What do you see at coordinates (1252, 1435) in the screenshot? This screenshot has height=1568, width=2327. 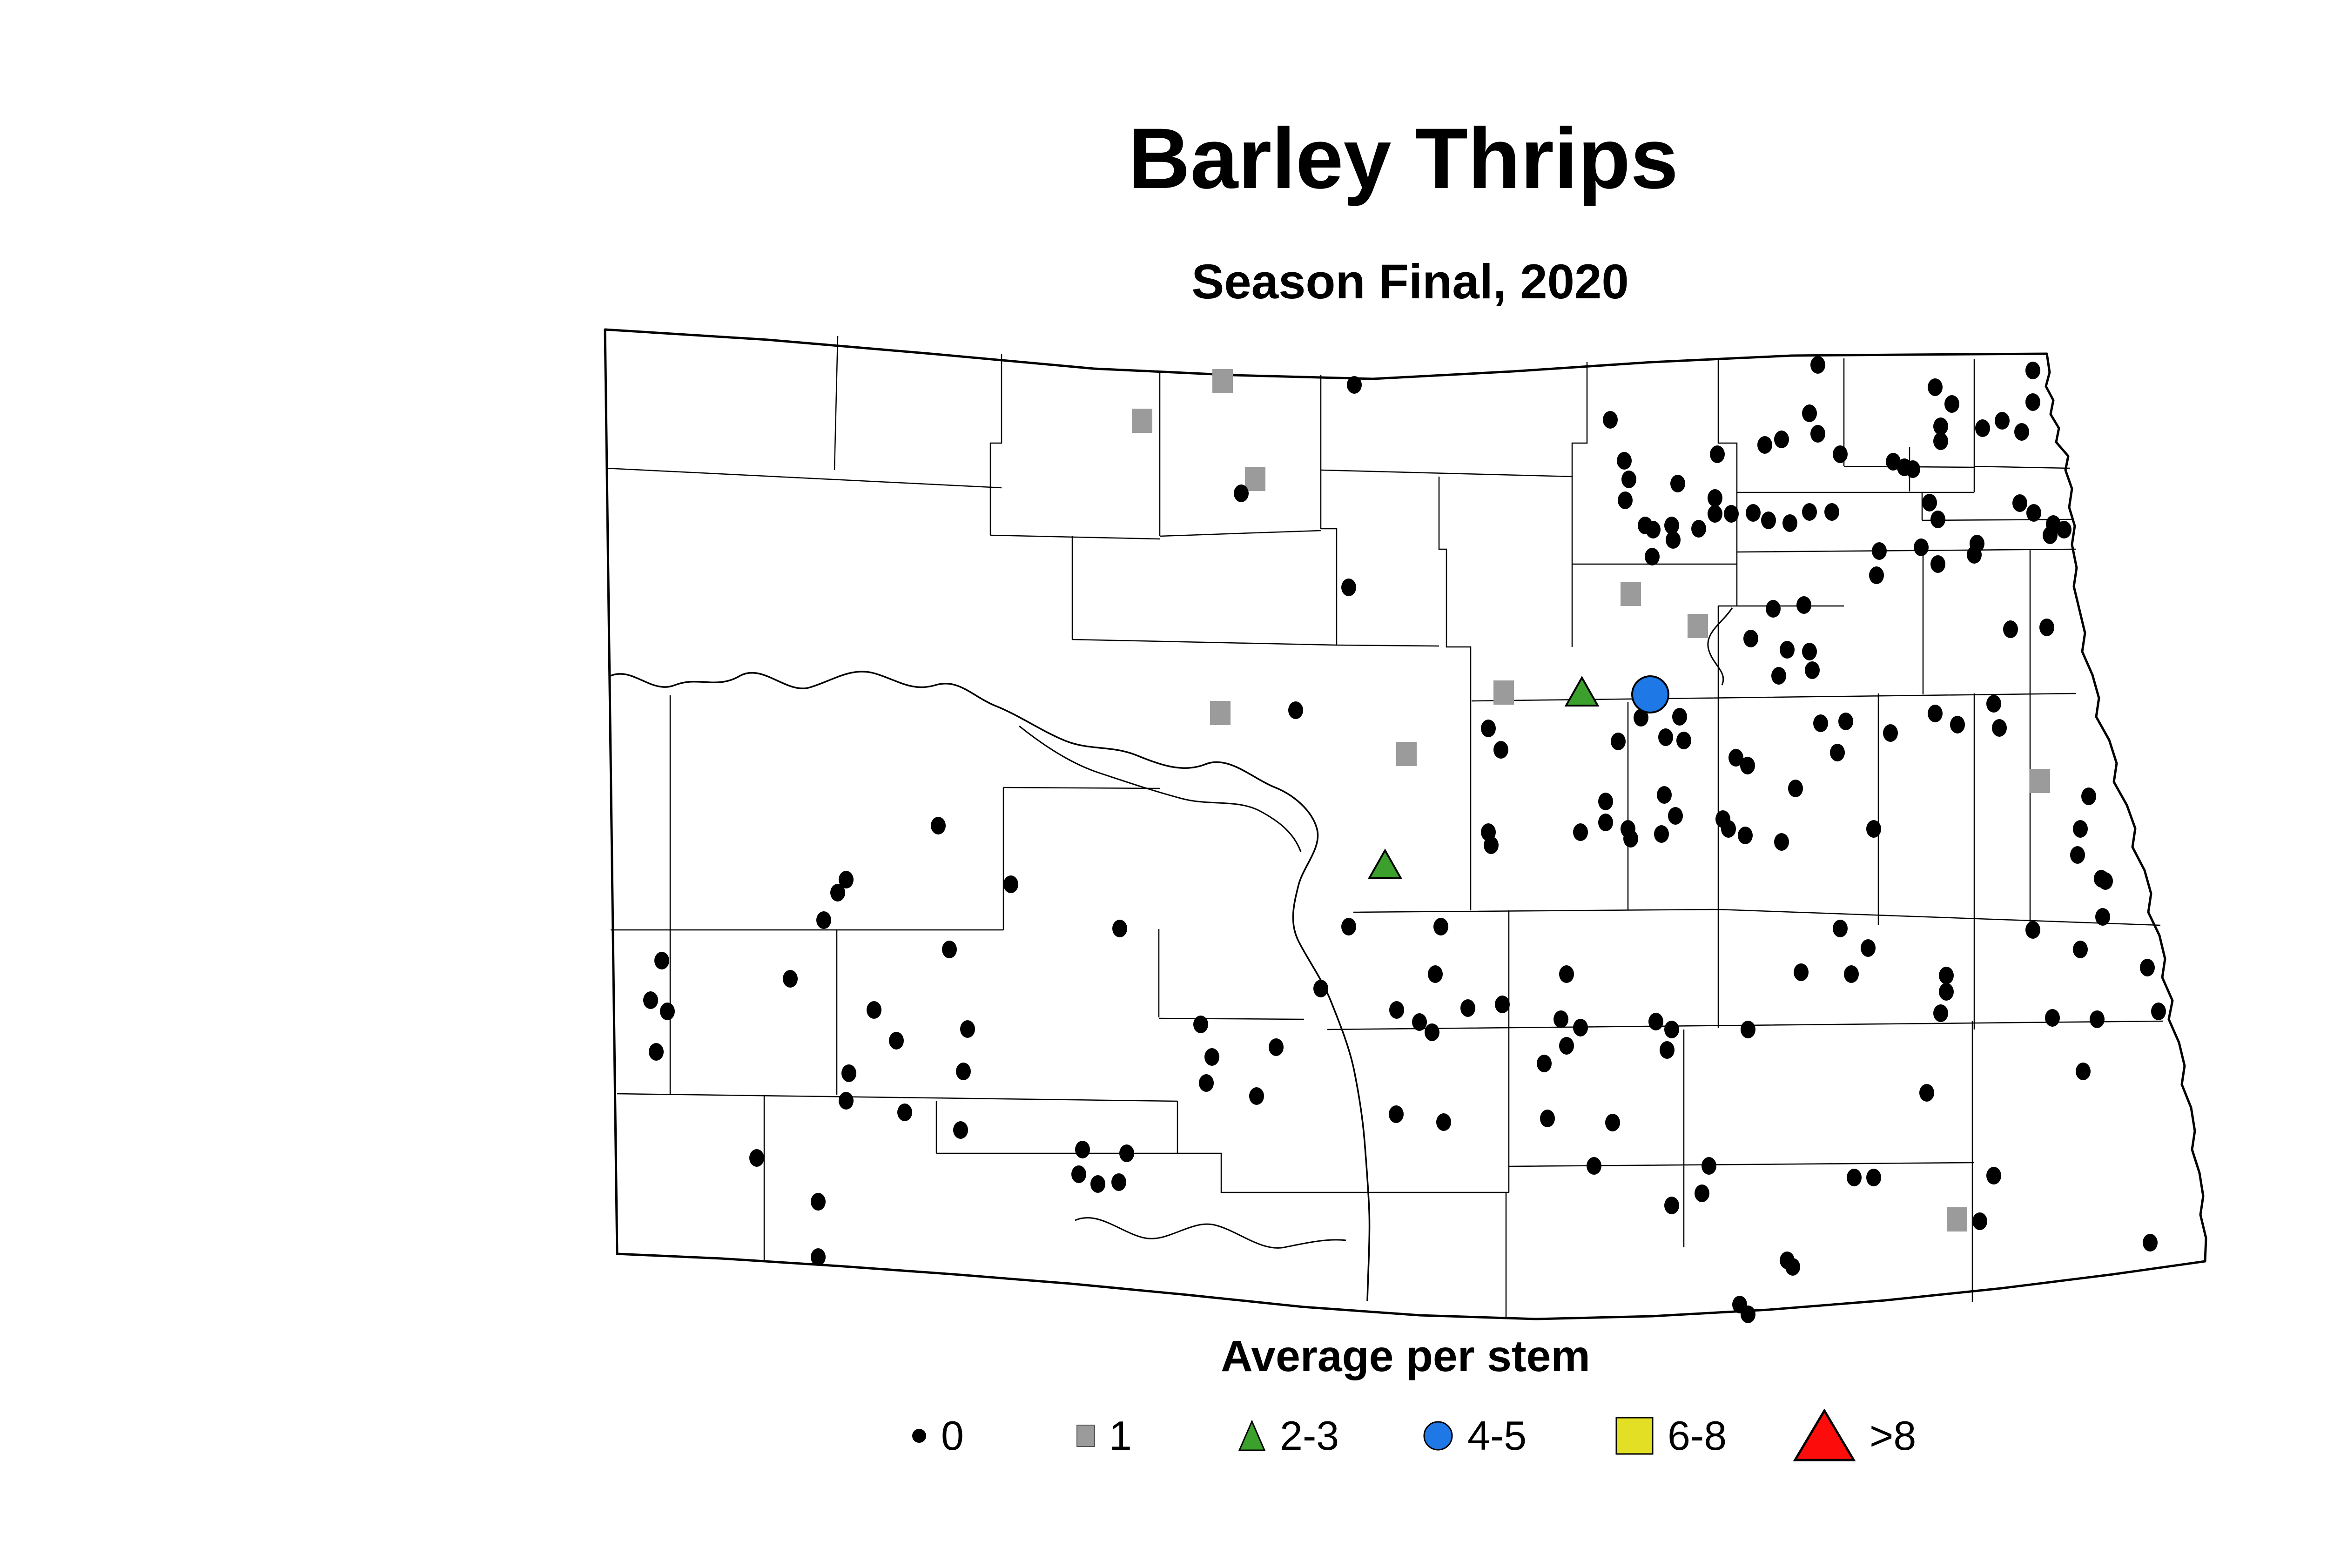 I see `legend-triangle-icon` at bounding box center [1252, 1435].